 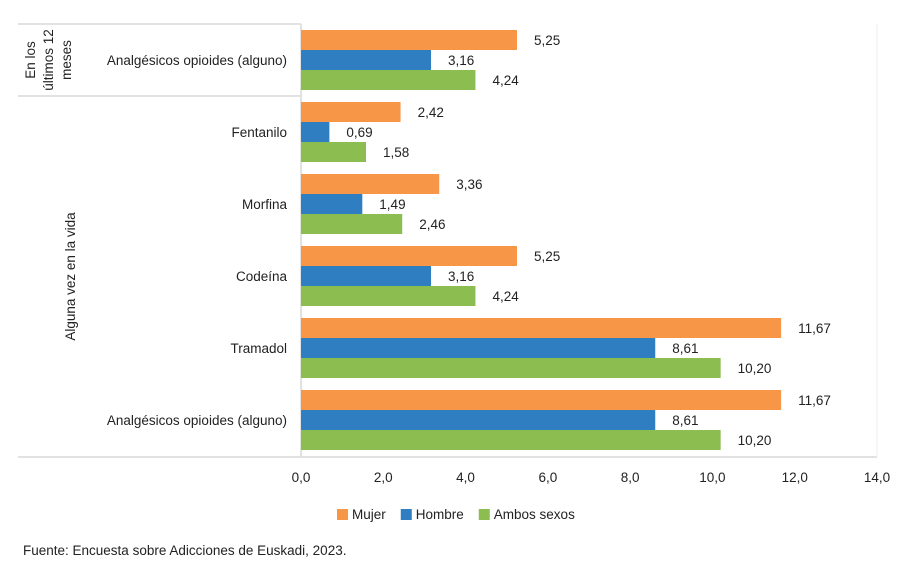 What do you see at coordinates (534, 514) in the screenshot?
I see `legend-label: Ambos sexos` at bounding box center [534, 514].